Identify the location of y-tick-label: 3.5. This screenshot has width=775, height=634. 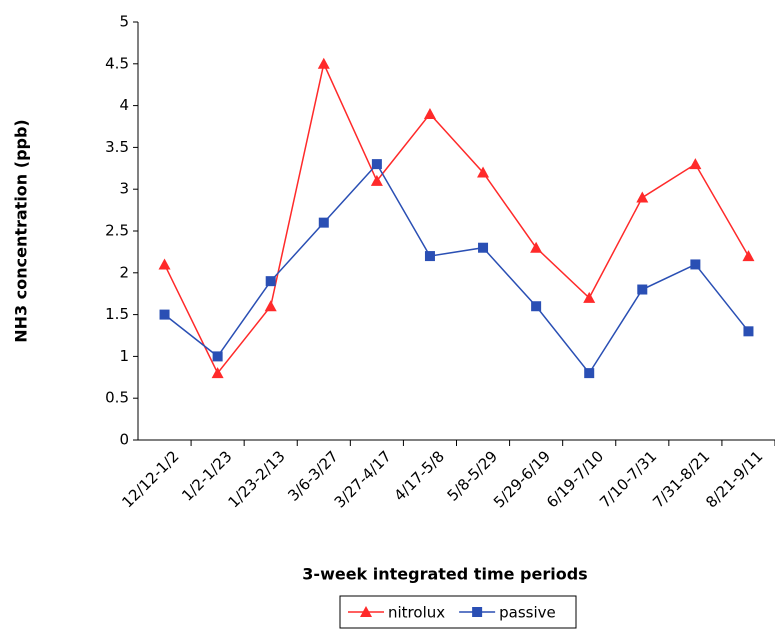
(117, 147).